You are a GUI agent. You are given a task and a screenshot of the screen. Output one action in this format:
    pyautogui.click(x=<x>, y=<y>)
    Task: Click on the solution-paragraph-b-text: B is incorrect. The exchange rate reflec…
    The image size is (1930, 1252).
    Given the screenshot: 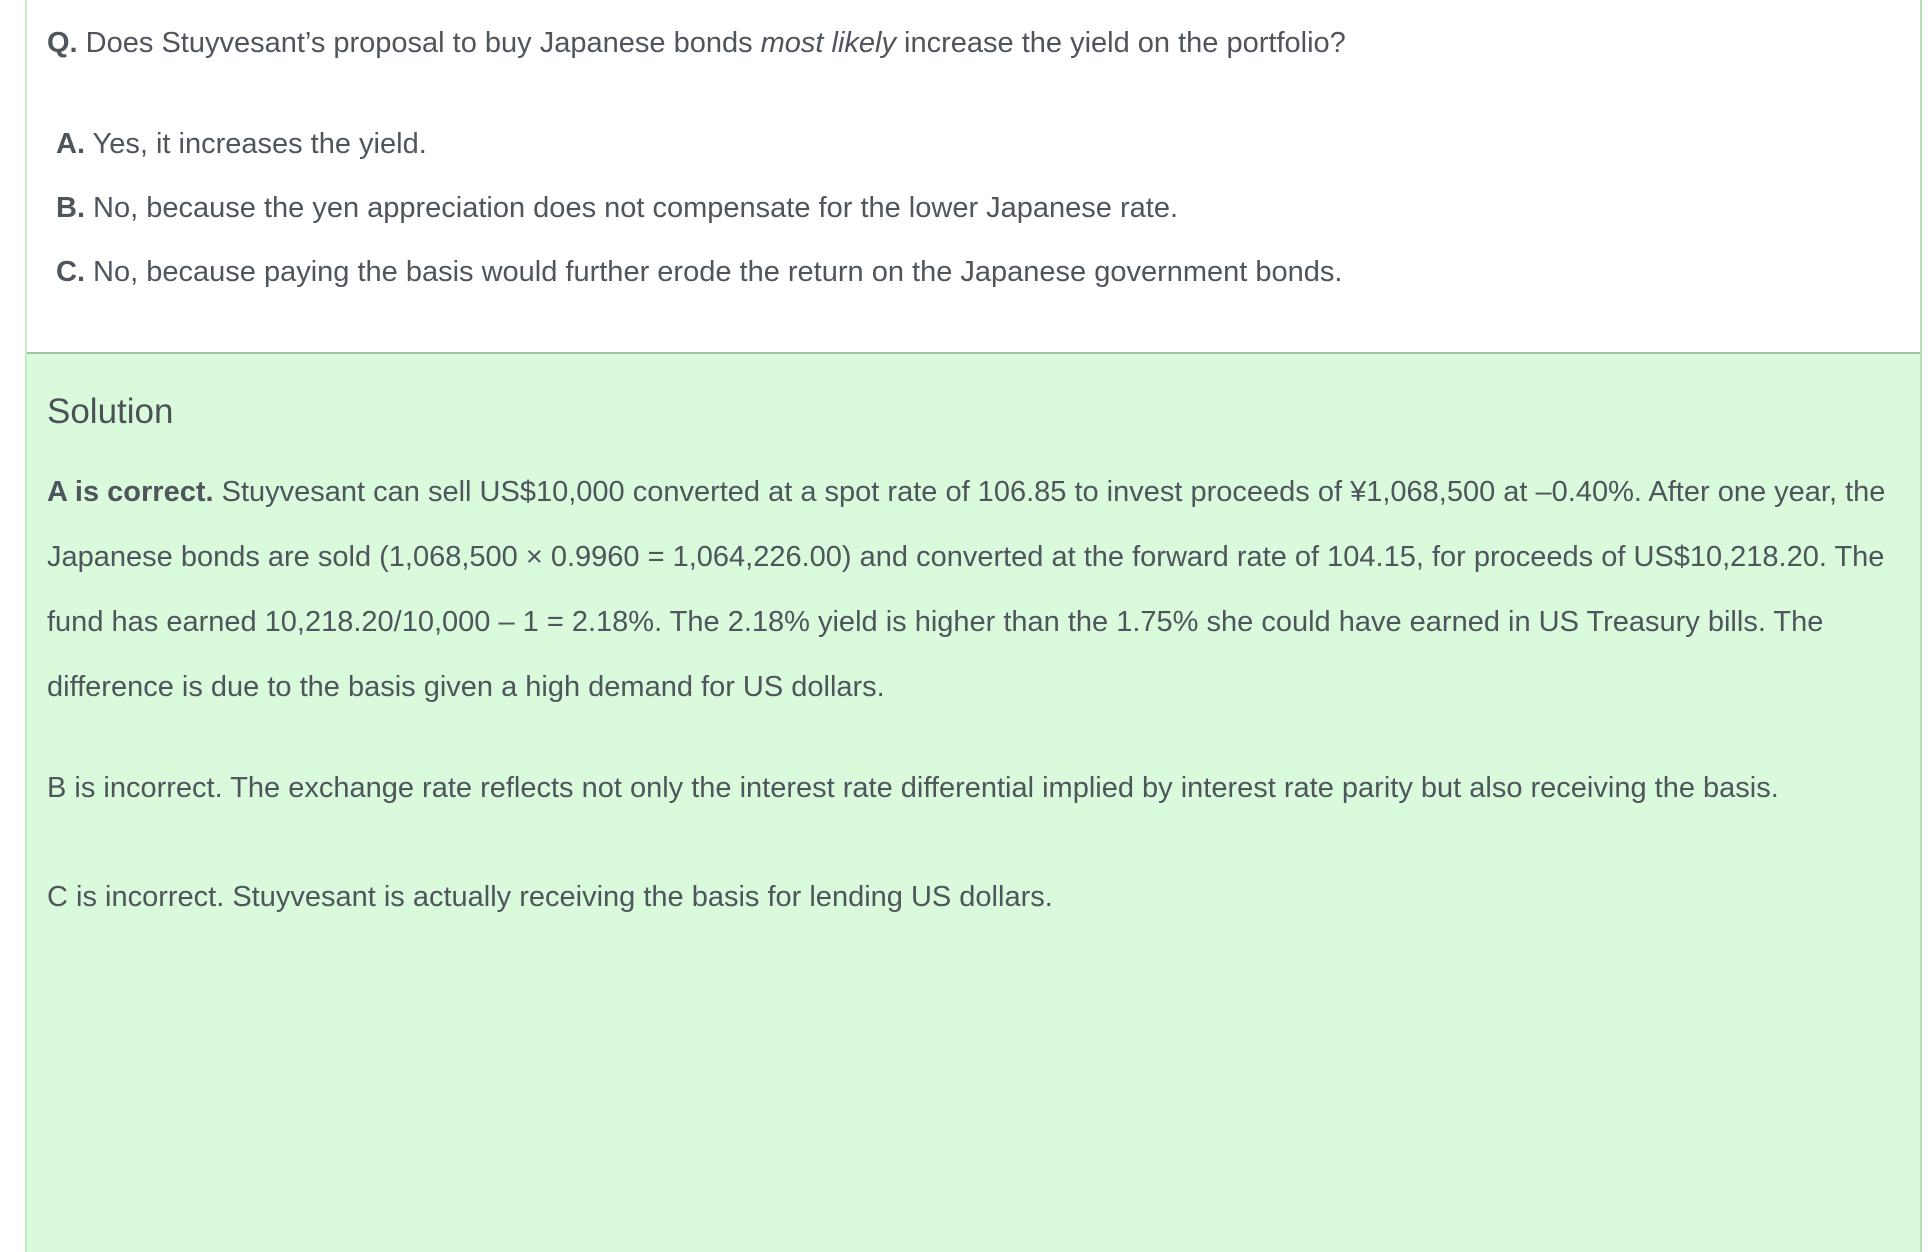 What is the action you would take?
    pyautogui.click(x=913, y=788)
    